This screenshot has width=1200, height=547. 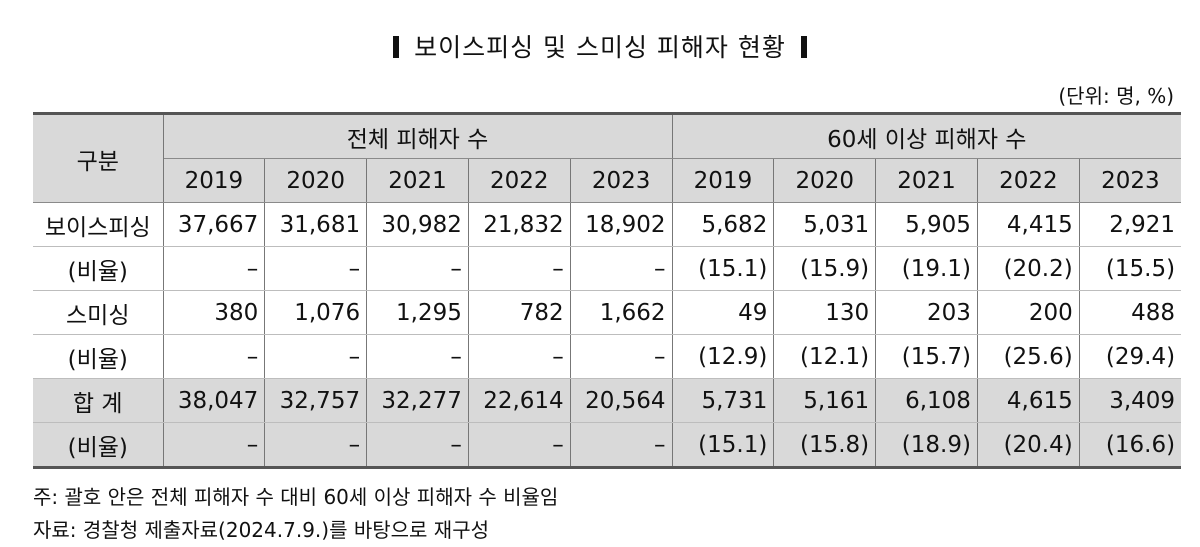 I want to click on year-header-row: 2019 2020 2021 2022 2023 2019 2020 2021 2022 2023, so click(x=607, y=180).